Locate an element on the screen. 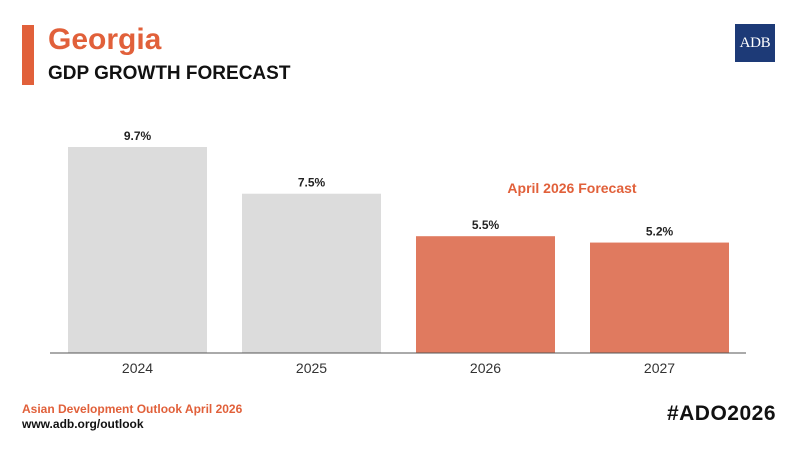 The width and height of the screenshot is (800, 449). title-accent-bar is located at coordinates (28, 55).